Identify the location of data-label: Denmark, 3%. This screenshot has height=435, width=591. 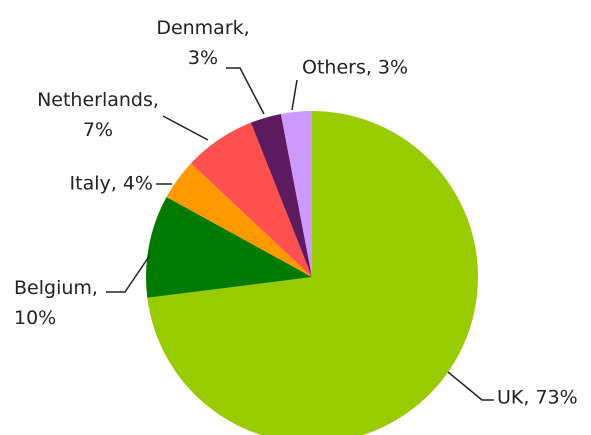
(202, 43).